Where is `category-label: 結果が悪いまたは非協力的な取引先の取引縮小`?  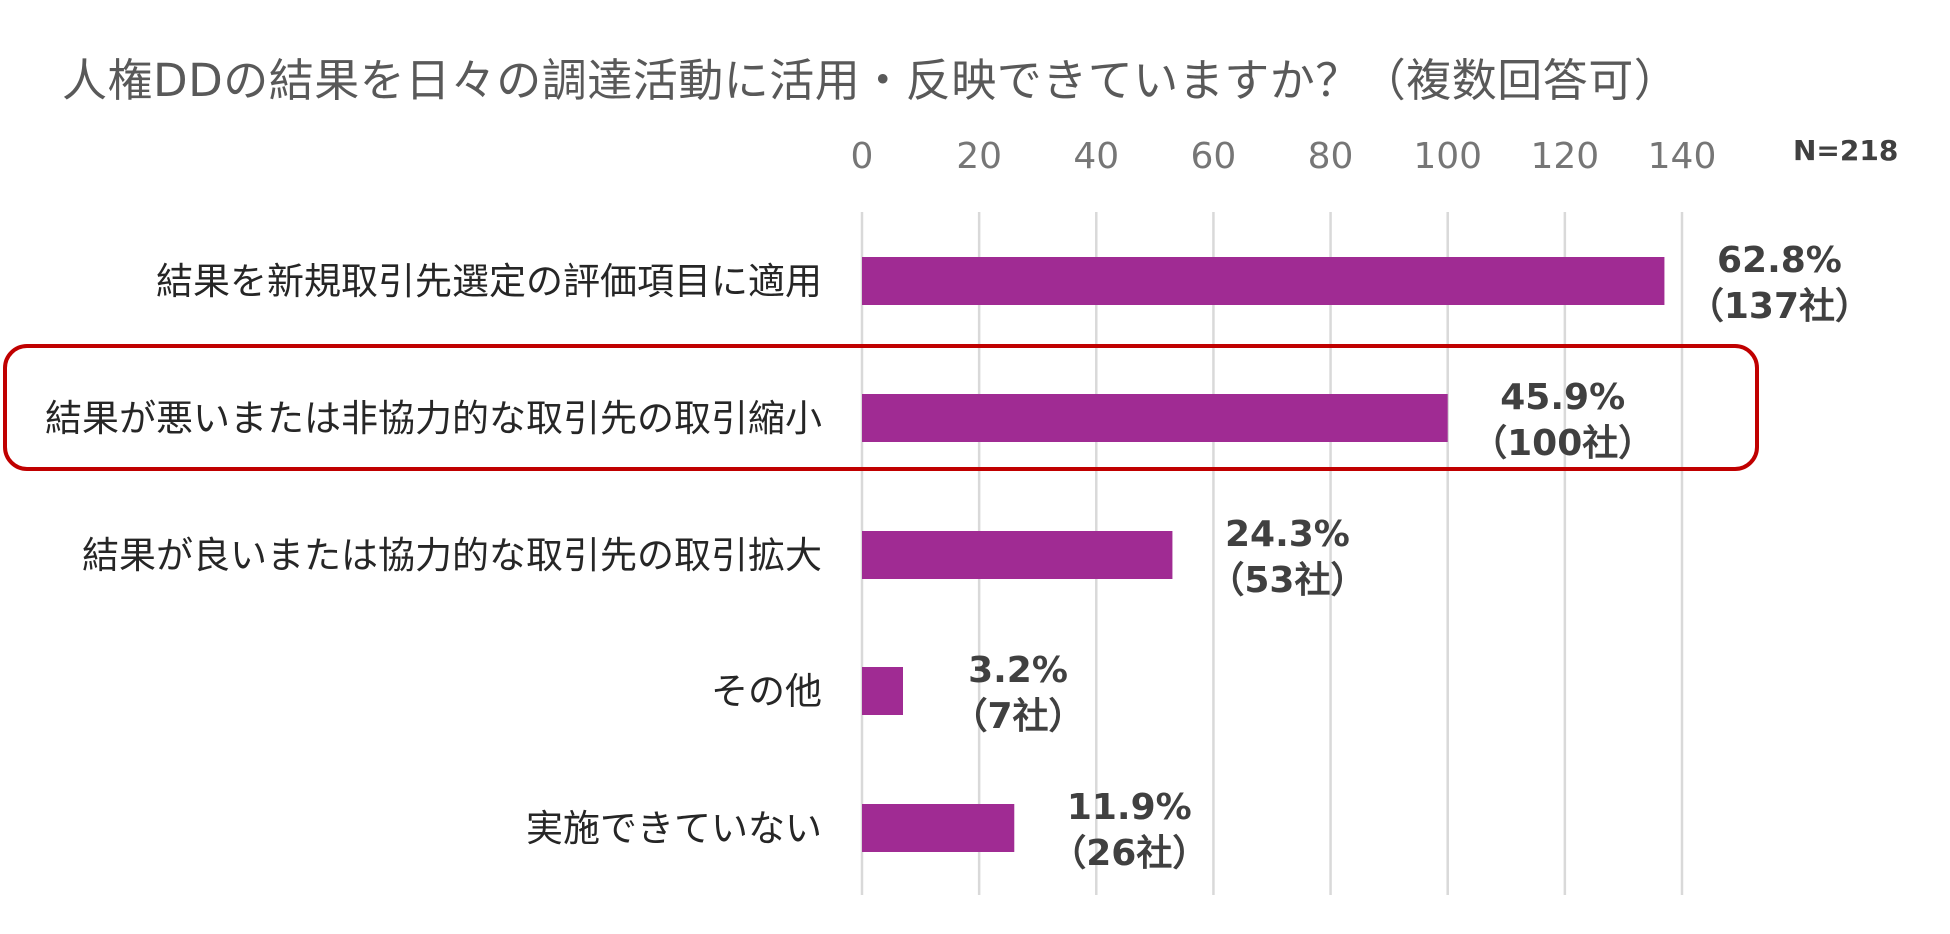
category-label: 結果が悪いまたは非協力的な取引先の取引縮小 is located at coordinates (433, 418).